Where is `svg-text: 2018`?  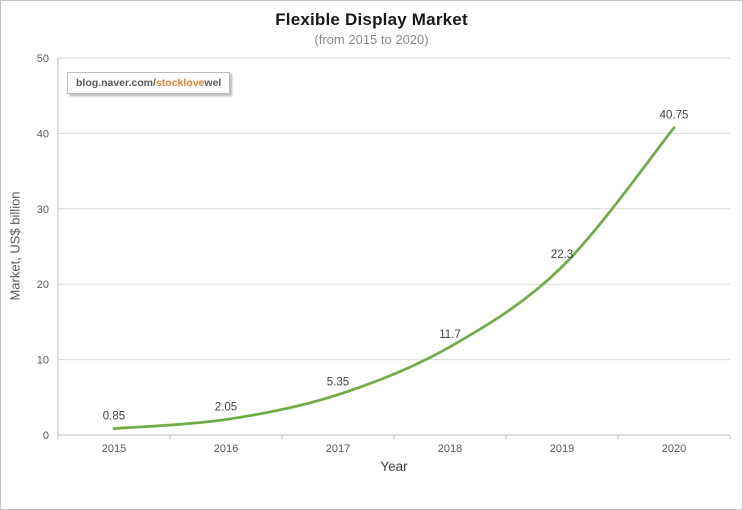
svg-text: 2018 is located at coordinates (450, 449).